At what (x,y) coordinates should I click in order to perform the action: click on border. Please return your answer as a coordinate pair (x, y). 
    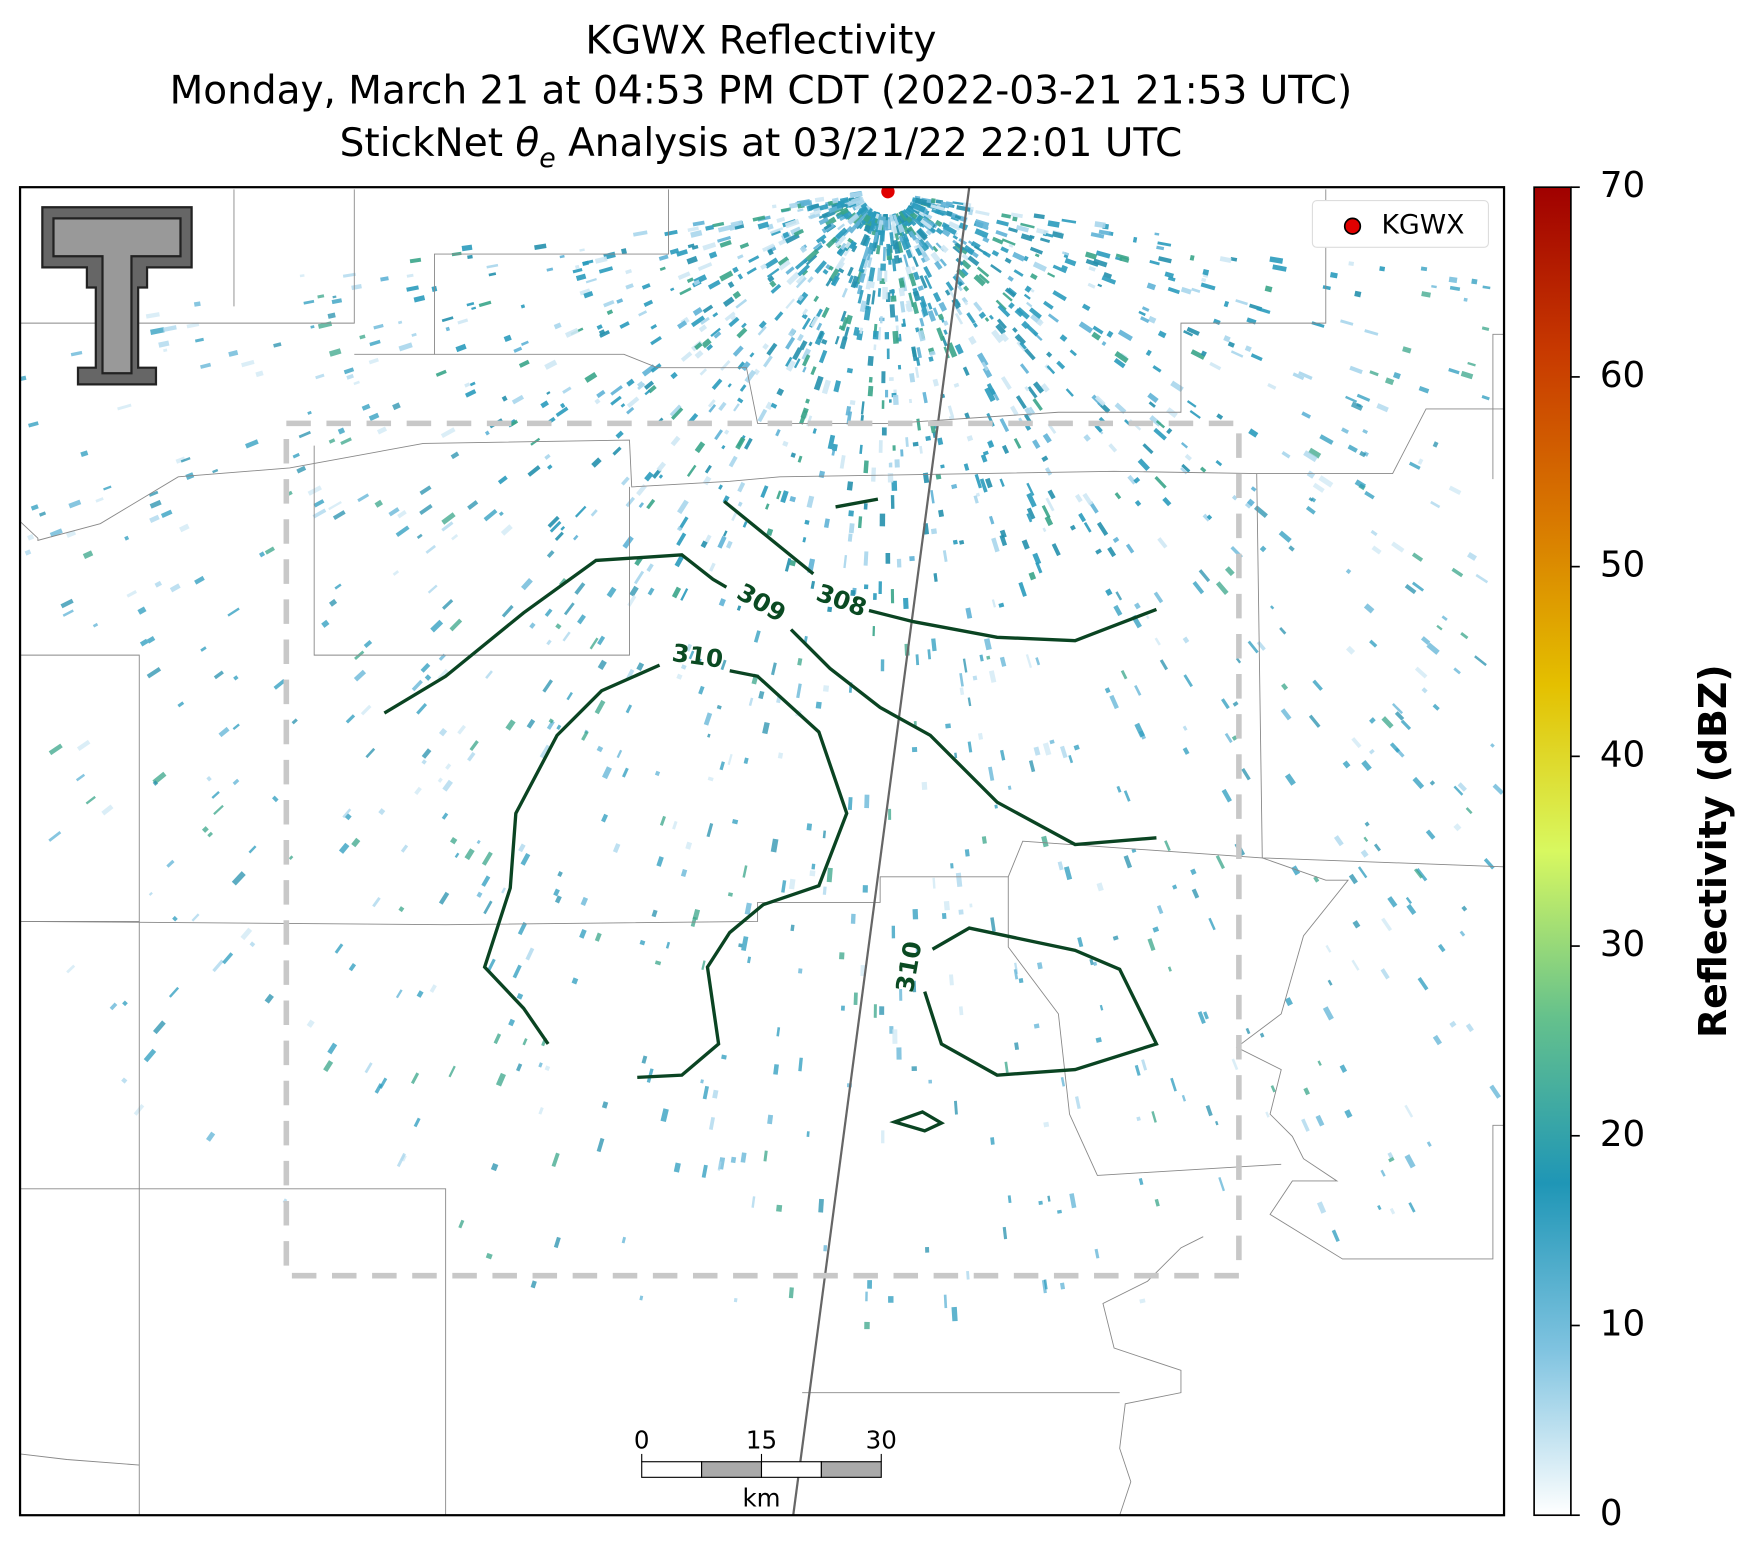
    Looking at the image, I should click on (1498, 406).